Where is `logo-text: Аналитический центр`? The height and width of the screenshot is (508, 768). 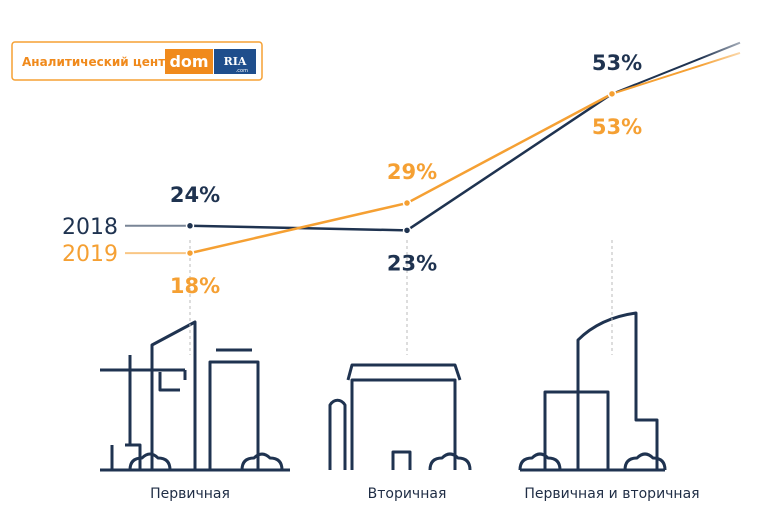 logo-text: Аналитический центр is located at coordinates (98, 62).